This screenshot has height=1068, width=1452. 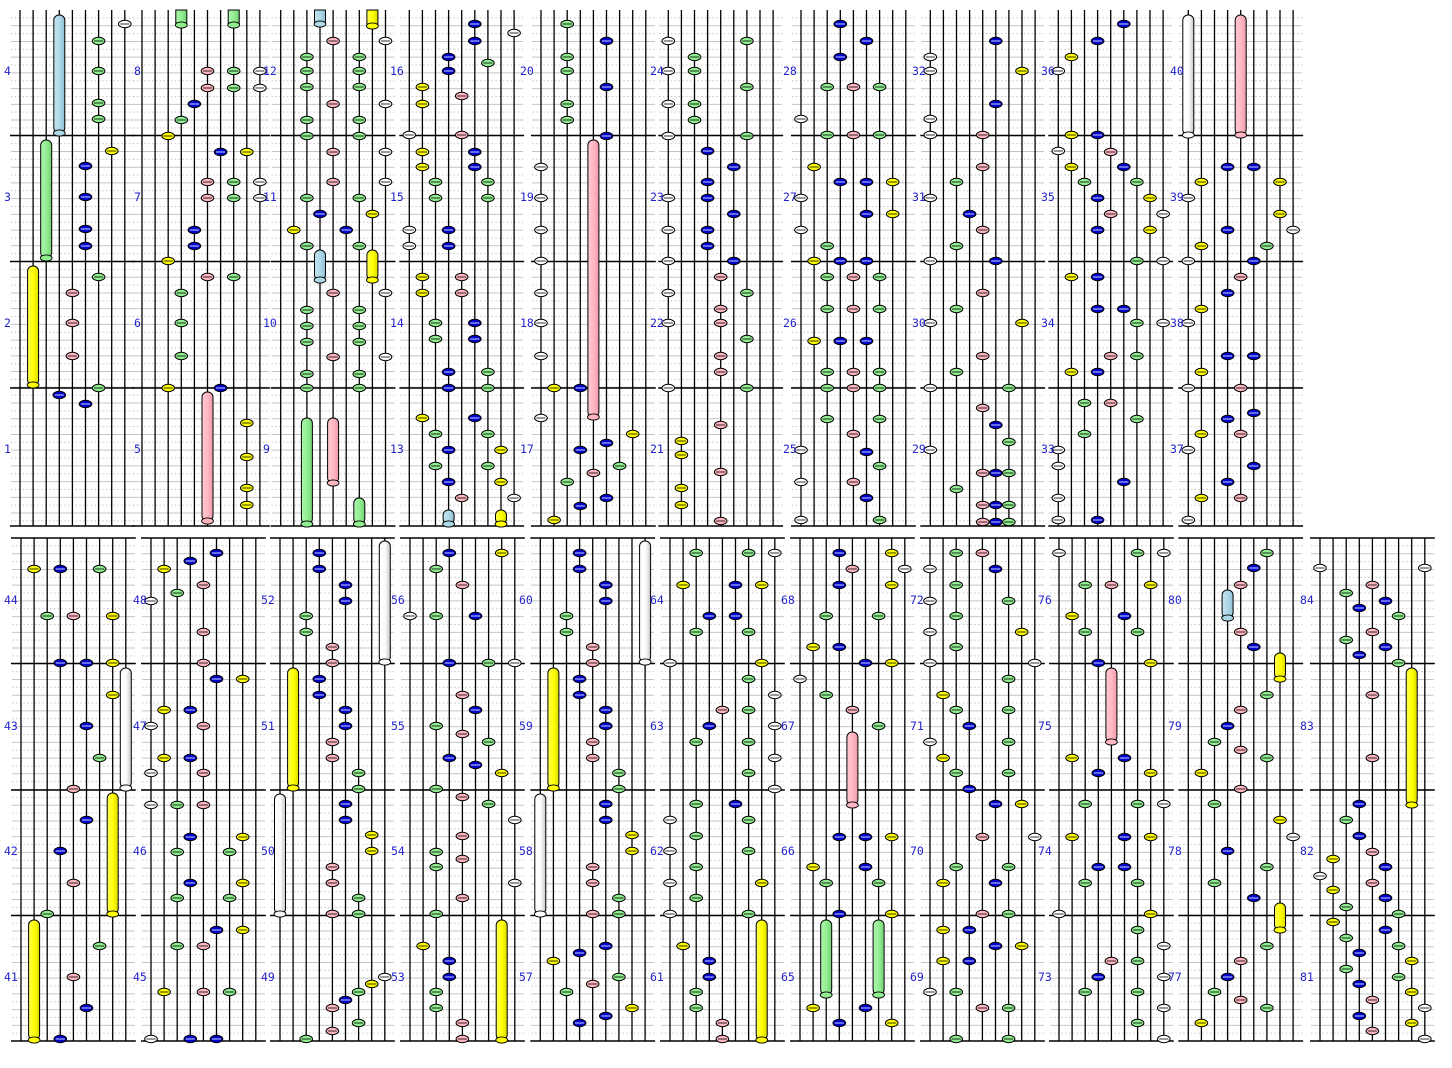 What do you see at coordinates (657, 600) in the screenshot?
I see `panel-label-64: 64` at bounding box center [657, 600].